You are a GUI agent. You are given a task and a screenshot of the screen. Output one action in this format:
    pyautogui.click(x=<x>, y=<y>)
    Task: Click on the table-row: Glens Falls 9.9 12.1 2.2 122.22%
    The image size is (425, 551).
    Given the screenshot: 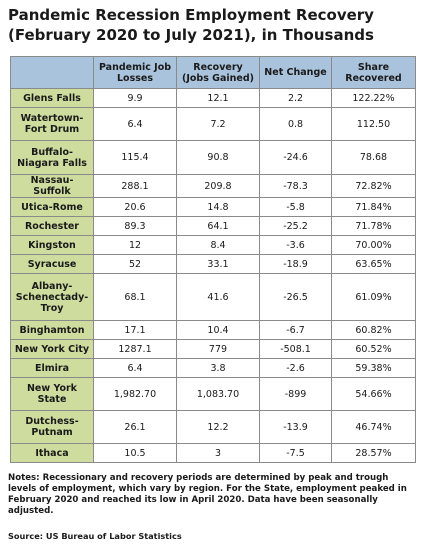 What is the action you would take?
    pyautogui.click(x=213, y=98)
    